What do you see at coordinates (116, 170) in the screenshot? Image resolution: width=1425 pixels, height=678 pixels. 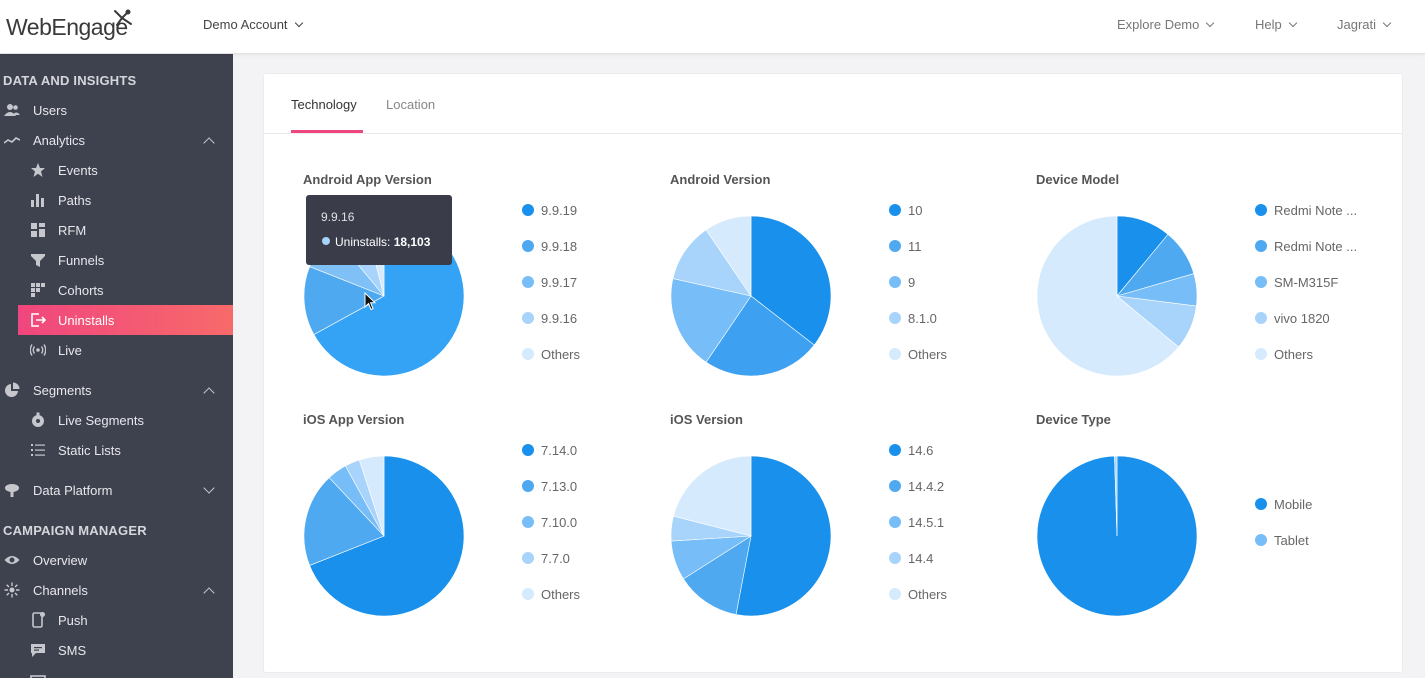 I see `sidebar-item-events: Events` at bounding box center [116, 170].